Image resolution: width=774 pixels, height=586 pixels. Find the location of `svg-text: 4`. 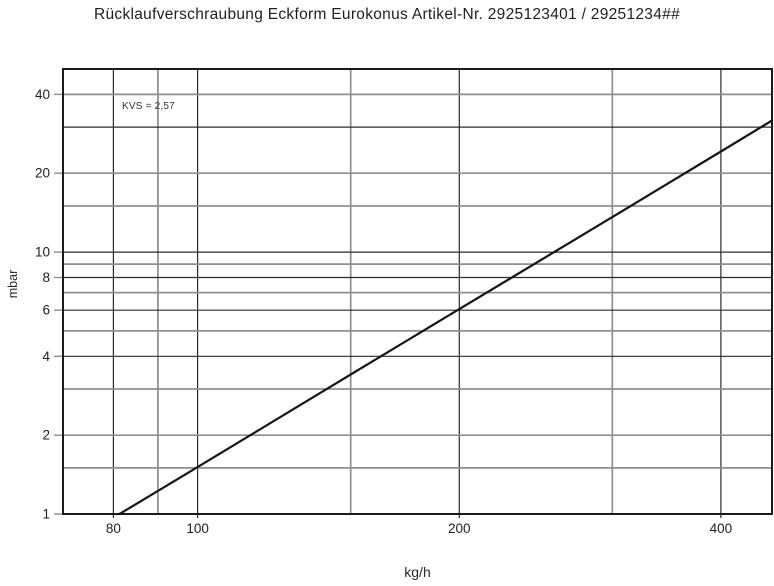

svg-text: 4 is located at coordinates (46, 356).